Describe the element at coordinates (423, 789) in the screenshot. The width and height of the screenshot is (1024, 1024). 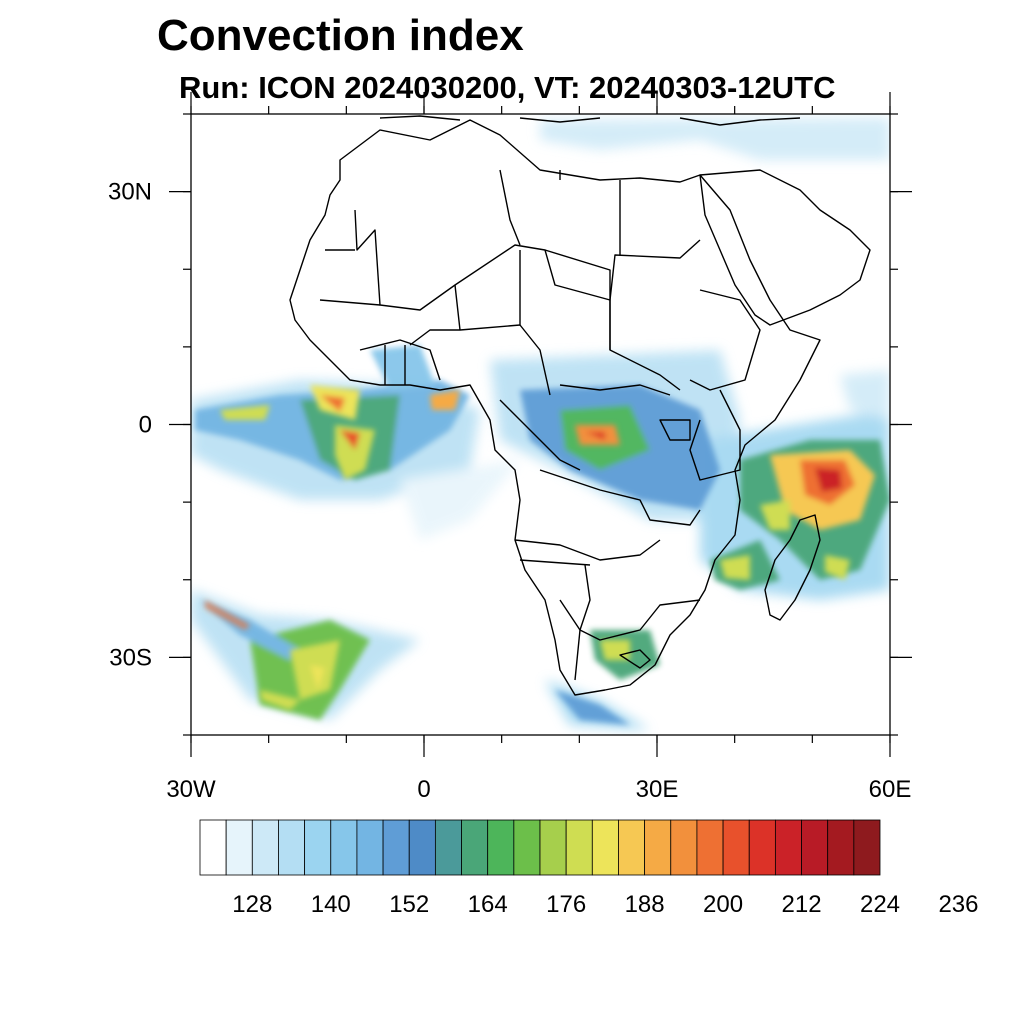
I see `x-tick-label: 0` at that location.